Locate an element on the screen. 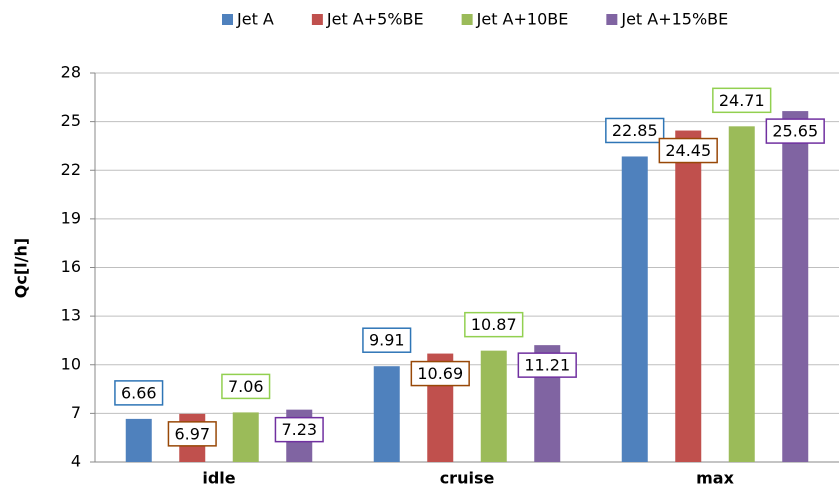 The image size is (839, 492). data-label: 10.69 is located at coordinates (440, 373).